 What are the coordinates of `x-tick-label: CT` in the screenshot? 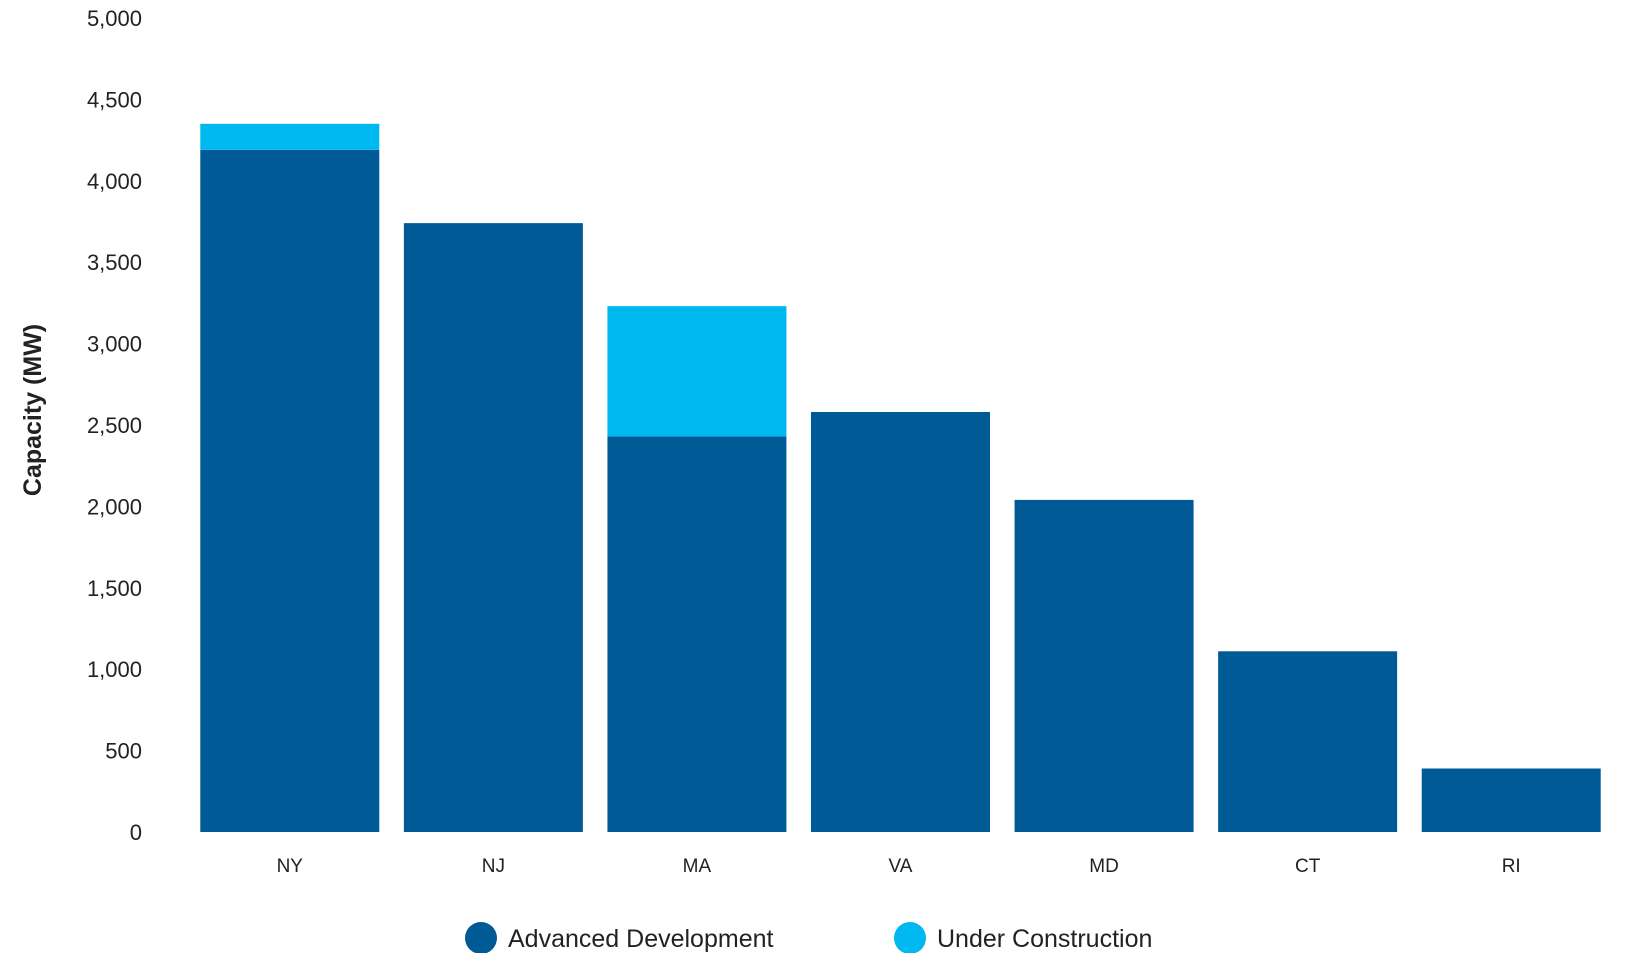 It's located at (1308, 866).